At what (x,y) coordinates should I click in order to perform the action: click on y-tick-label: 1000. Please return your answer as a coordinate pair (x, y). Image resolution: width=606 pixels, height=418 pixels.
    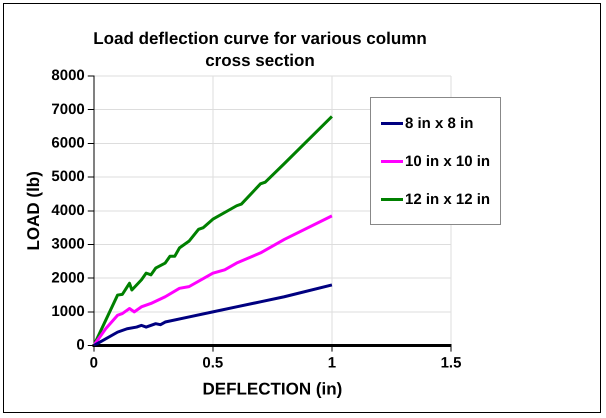
    Looking at the image, I should click on (68, 311).